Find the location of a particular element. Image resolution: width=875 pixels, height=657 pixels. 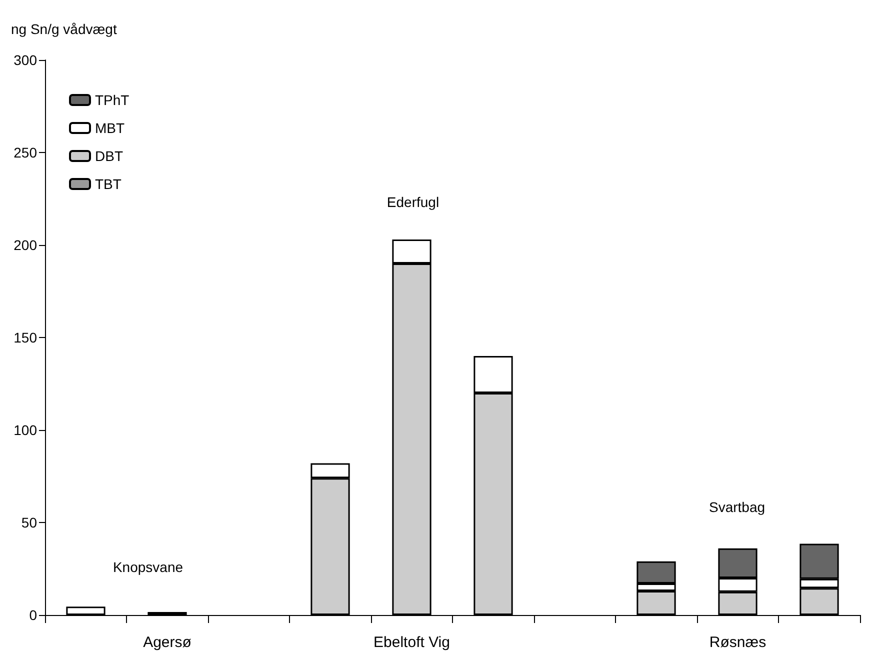

y-tick-label: 250 is located at coordinates (26, 152).